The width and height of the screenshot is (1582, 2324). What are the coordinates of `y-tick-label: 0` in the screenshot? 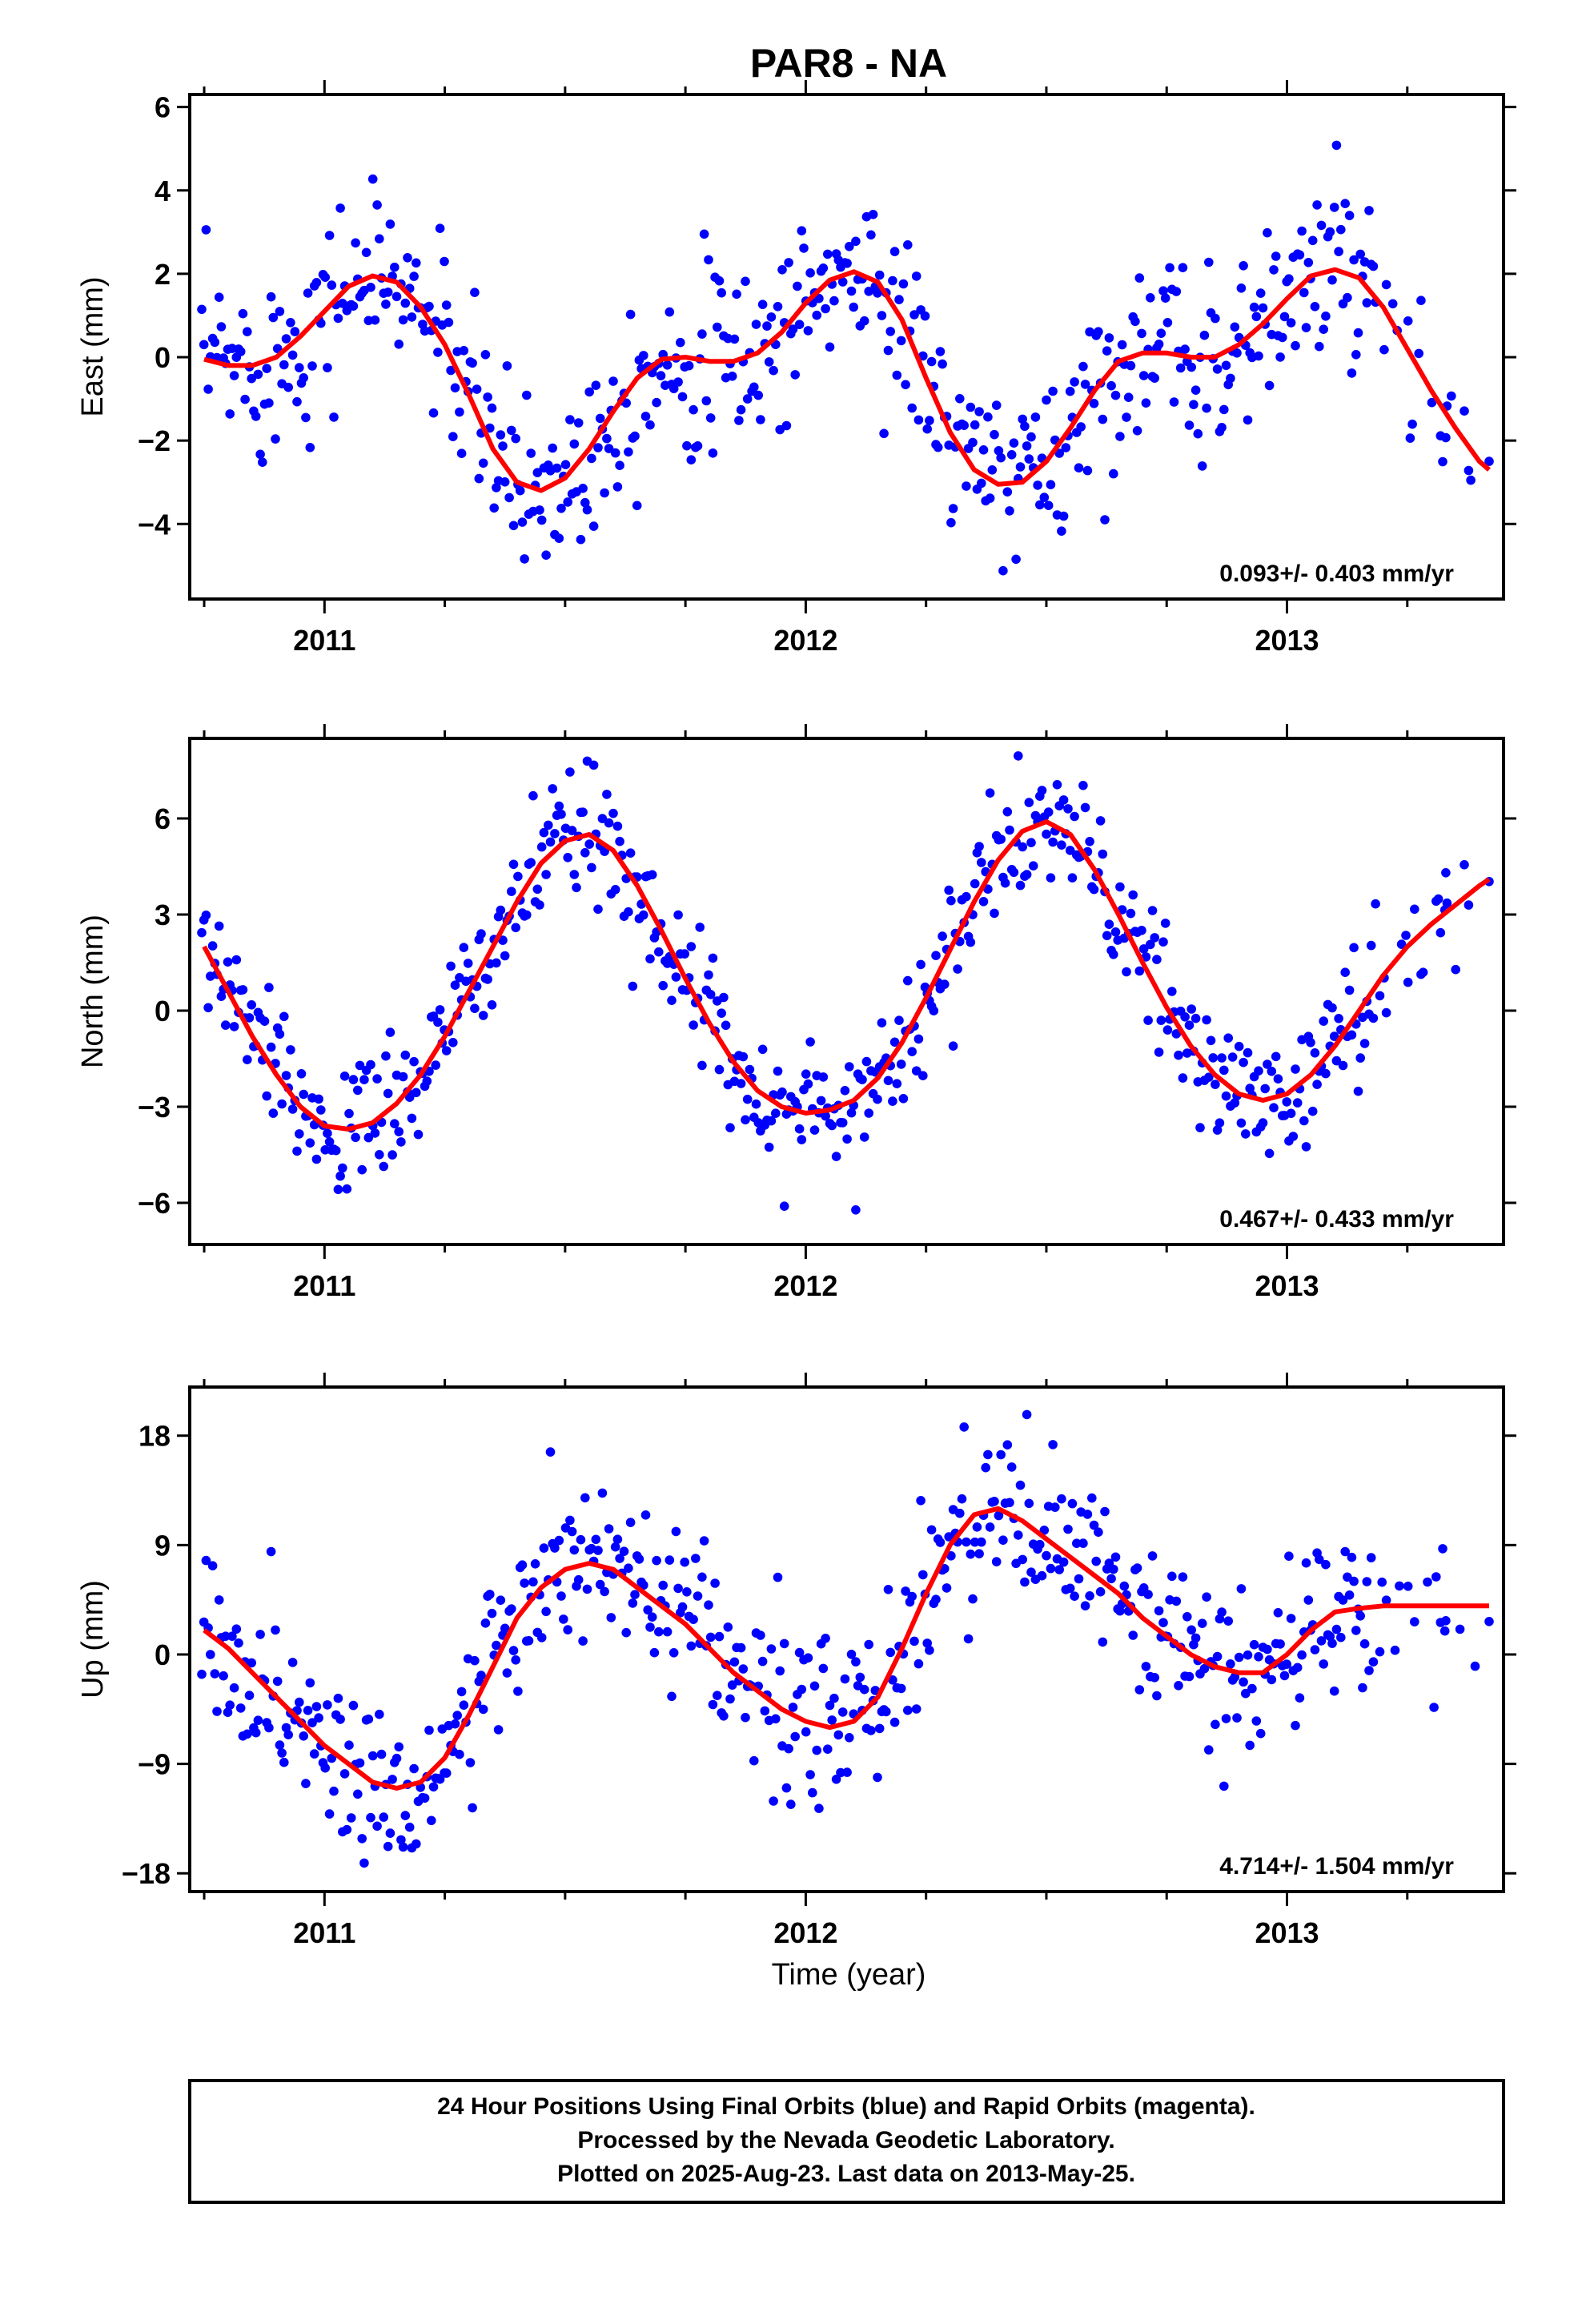 It's located at (163, 357).